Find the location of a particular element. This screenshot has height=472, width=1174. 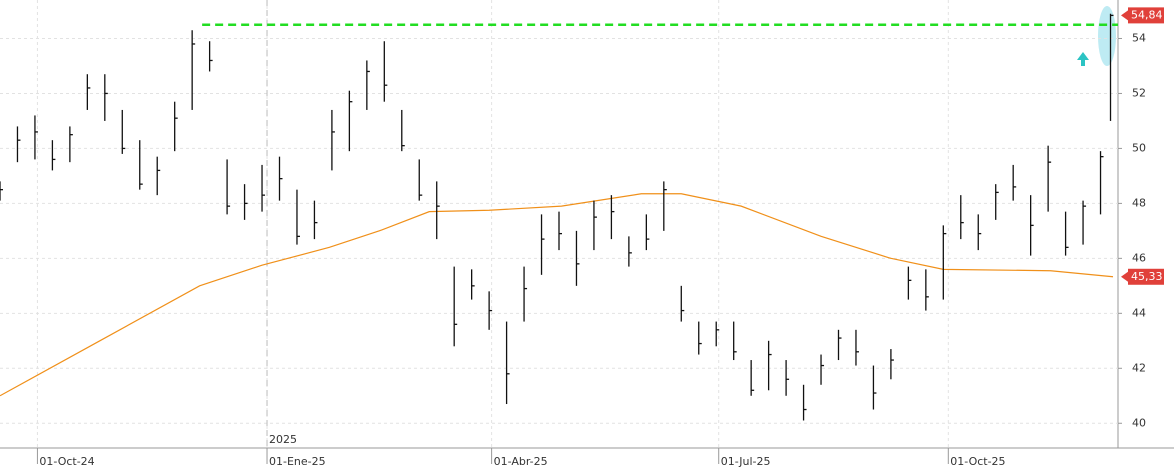

x-tick-label: 01-Ene-25 is located at coordinates (297, 461).